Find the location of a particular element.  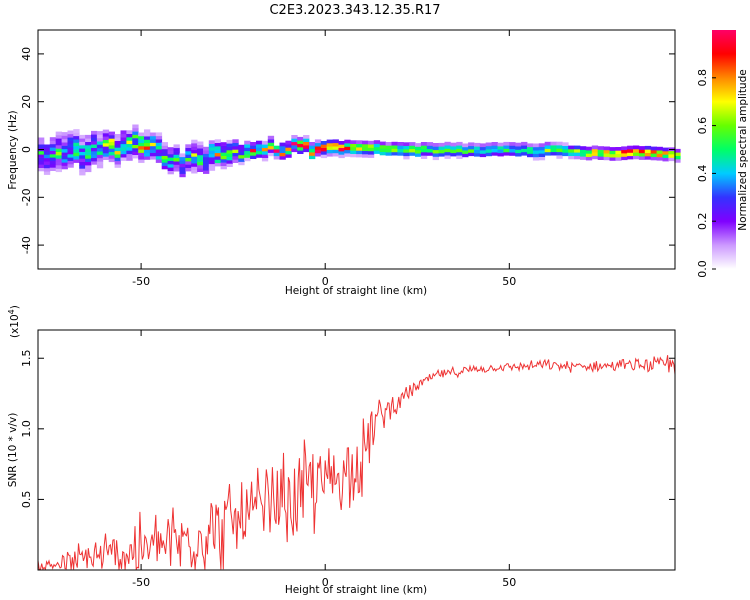

spectrogram-xtick-label: -50 is located at coordinates (141, 281).